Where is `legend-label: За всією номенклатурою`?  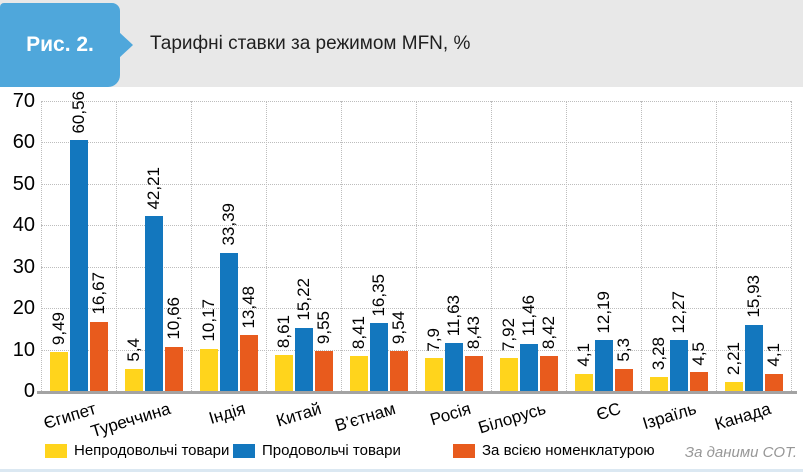 legend-label: За всією номенклатурою is located at coordinates (568, 450).